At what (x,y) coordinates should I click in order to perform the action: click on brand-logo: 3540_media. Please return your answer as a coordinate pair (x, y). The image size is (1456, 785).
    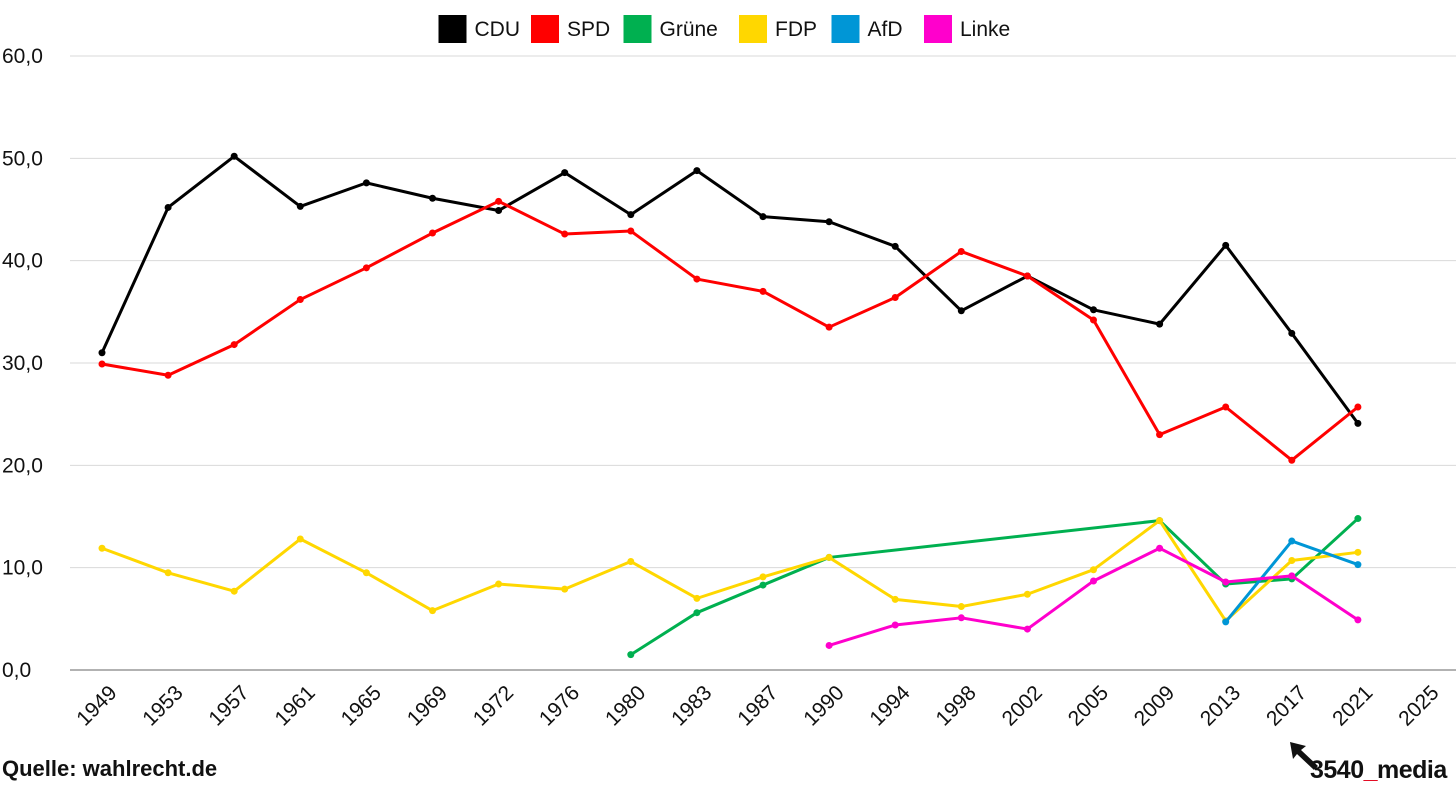
    Looking at the image, I should click on (1372, 762).